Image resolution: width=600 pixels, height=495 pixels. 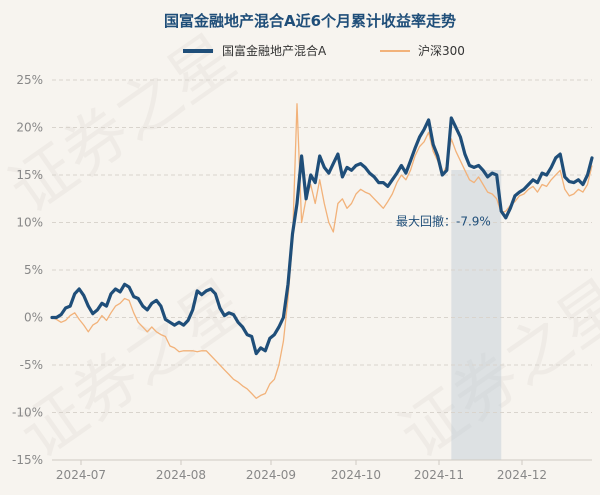 What do you see at coordinates (29, 175) in the screenshot?
I see `y-tick-label: 15%` at bounding box center [29, 175].